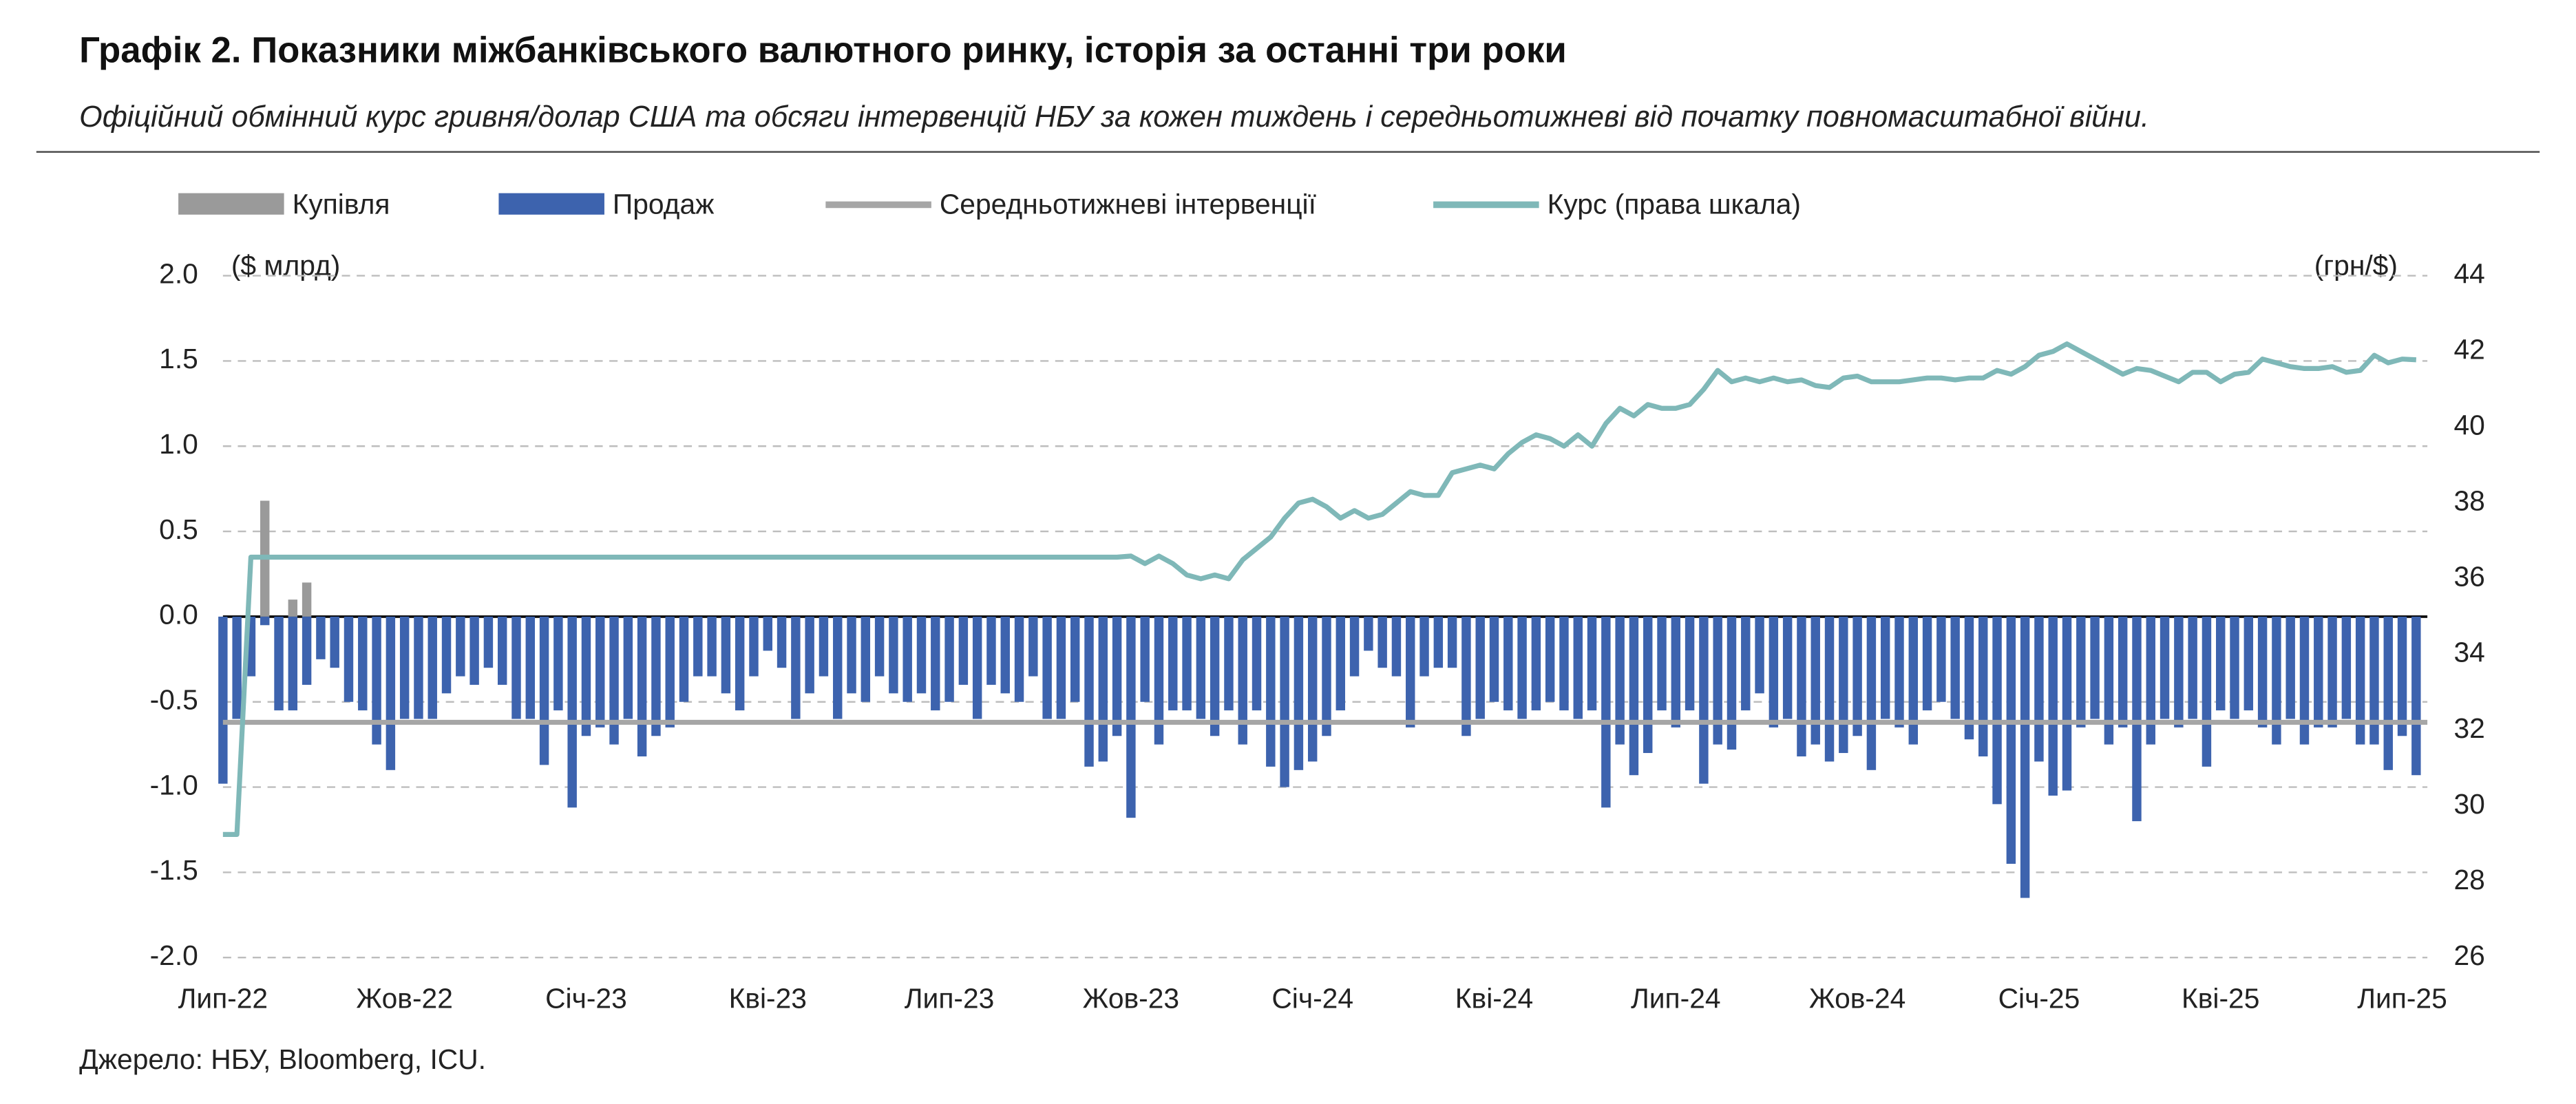  What do you see at coordinates (2469, 955) in the screenshot?
I see `y2-tick-label: 26` at bounding box center [2469, 955].